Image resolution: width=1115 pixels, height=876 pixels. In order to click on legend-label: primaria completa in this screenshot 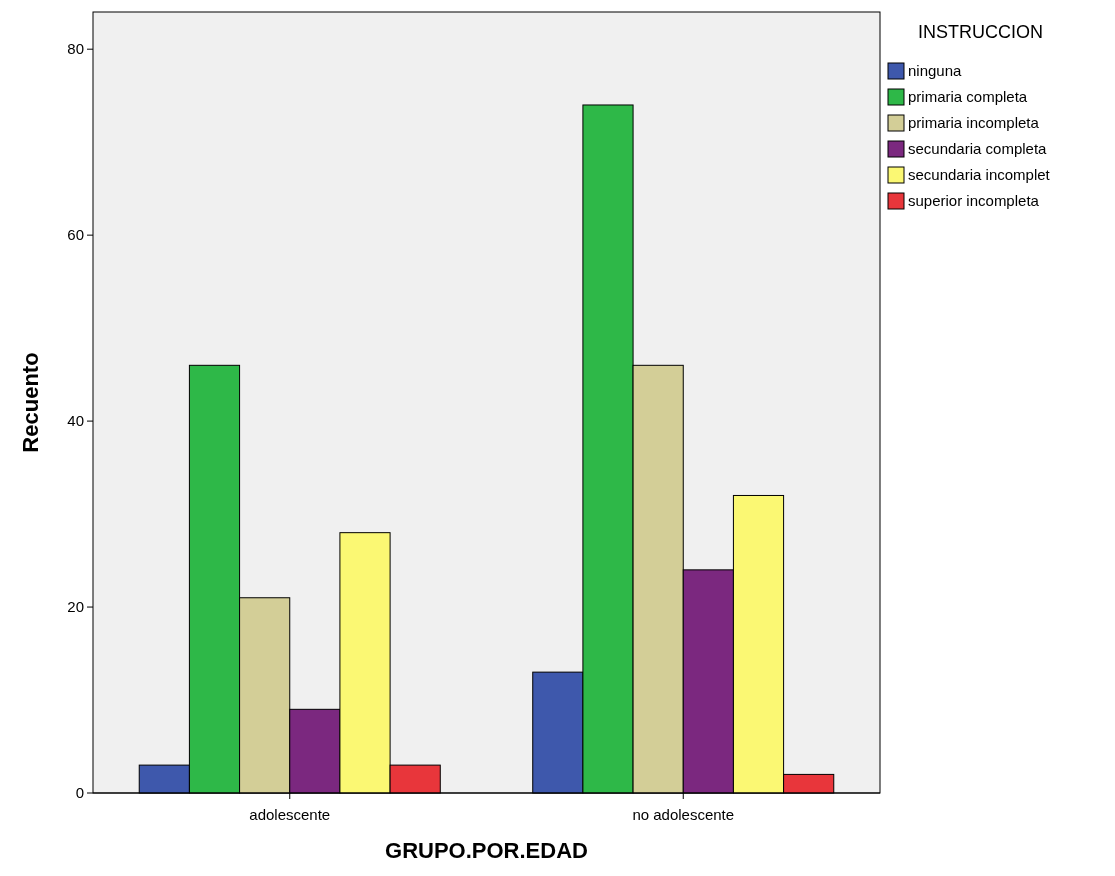, I will do `click(968, 97)`.